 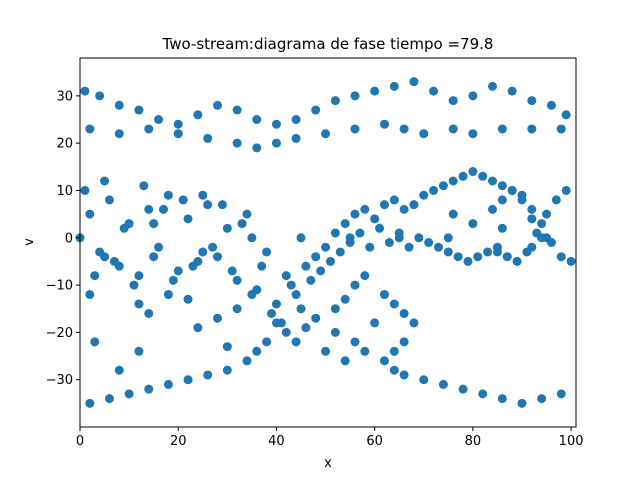 I want to click on x-tick-label: 60, so click(x=374, y=441).